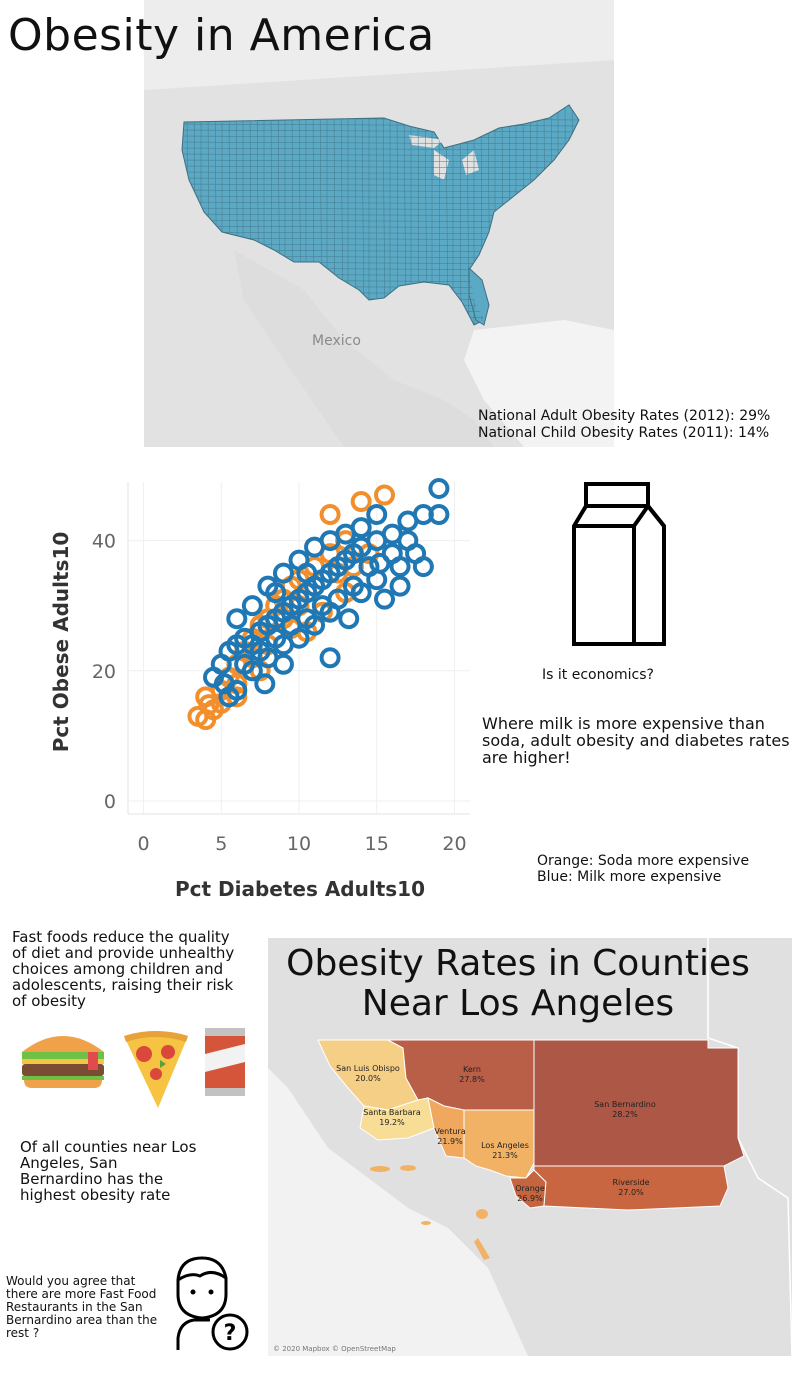  I want to click on pizza-icon, so click(156, 1070).